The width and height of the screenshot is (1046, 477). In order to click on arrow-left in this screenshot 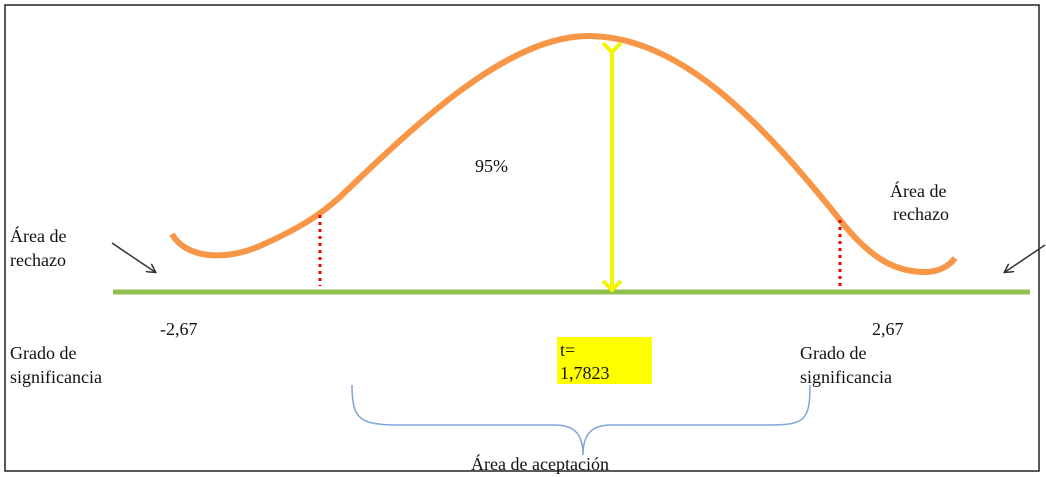, I will do `click(133, 257)`.